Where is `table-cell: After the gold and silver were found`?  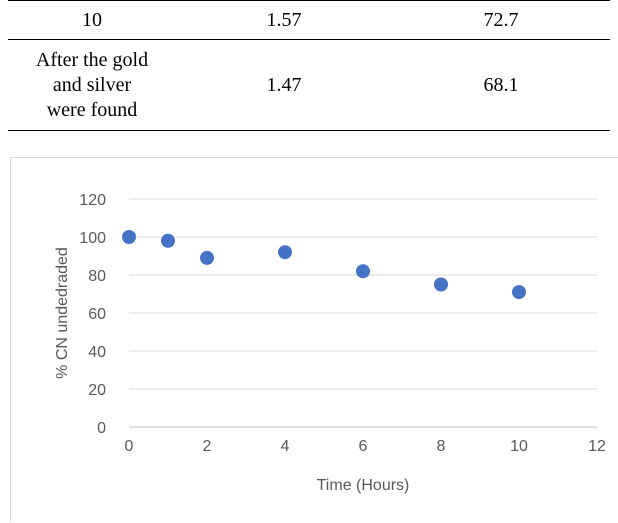
table-cell: After the gold and silver were found is located at coordinates (92, 85).